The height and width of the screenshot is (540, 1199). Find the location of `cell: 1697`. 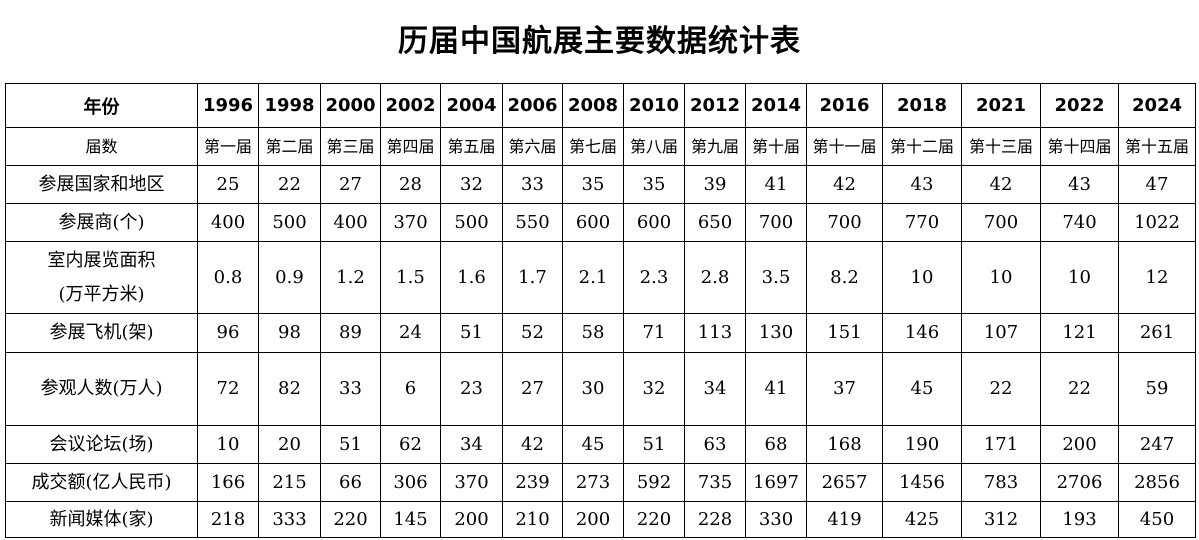

cell: 1697 is located at coordinates (776, 482).